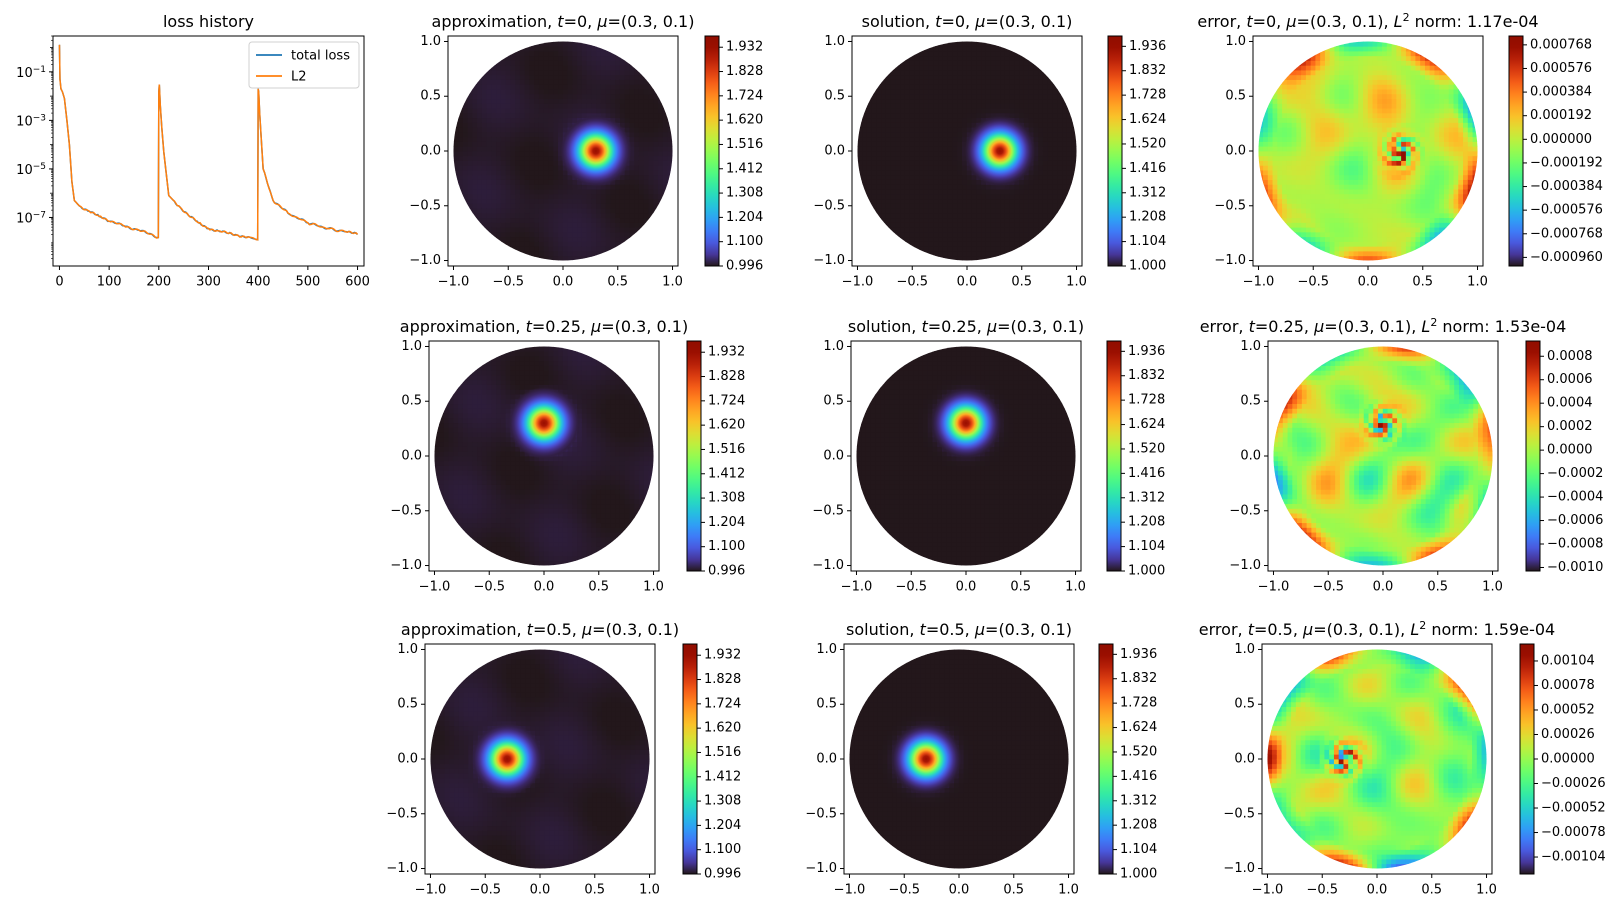 This screenshot has height=911, width=1612. Describe the element at coordinates (31, 73) in the screenshot. I see `y-tick-label: 10−1` at that location.